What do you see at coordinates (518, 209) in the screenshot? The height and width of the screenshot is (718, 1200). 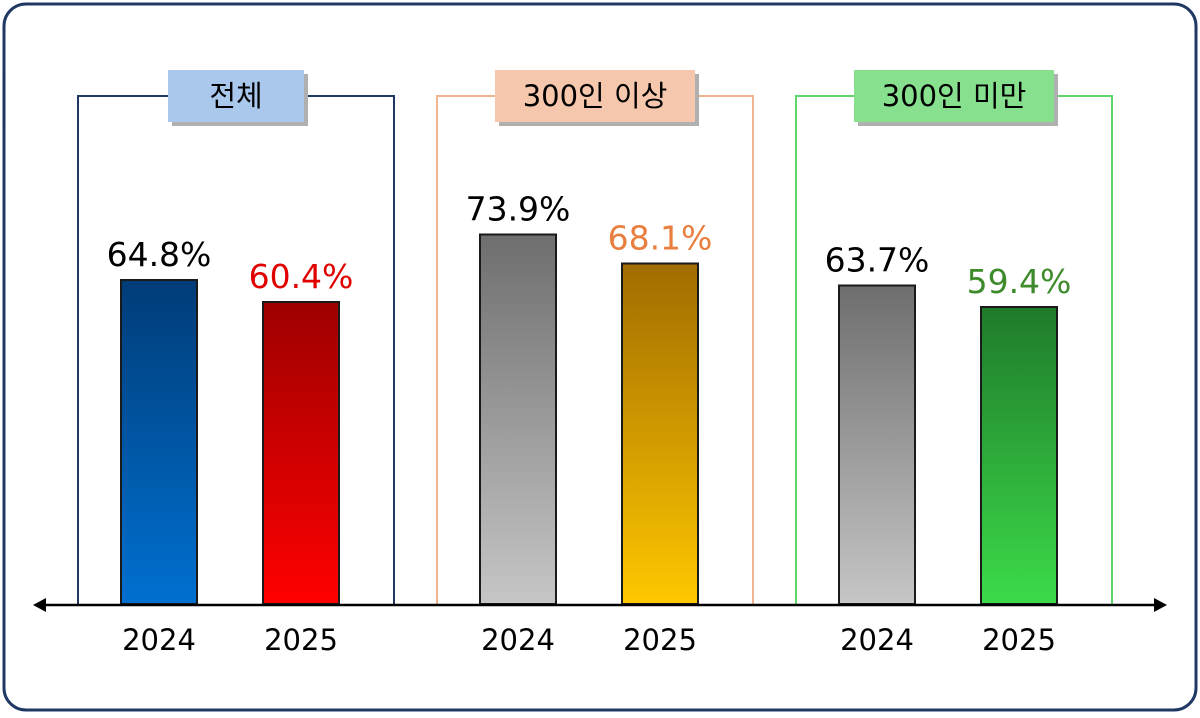 I see `data-label: 73.9%` at bounding box center [518, 209].